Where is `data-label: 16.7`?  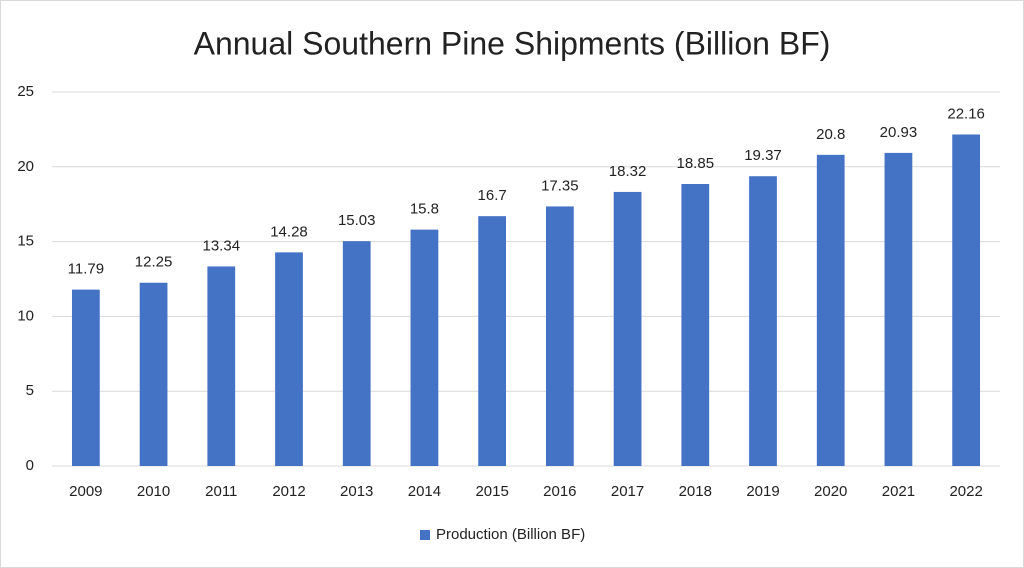
data-label: 16.7 is located at coordinates (492, 195).